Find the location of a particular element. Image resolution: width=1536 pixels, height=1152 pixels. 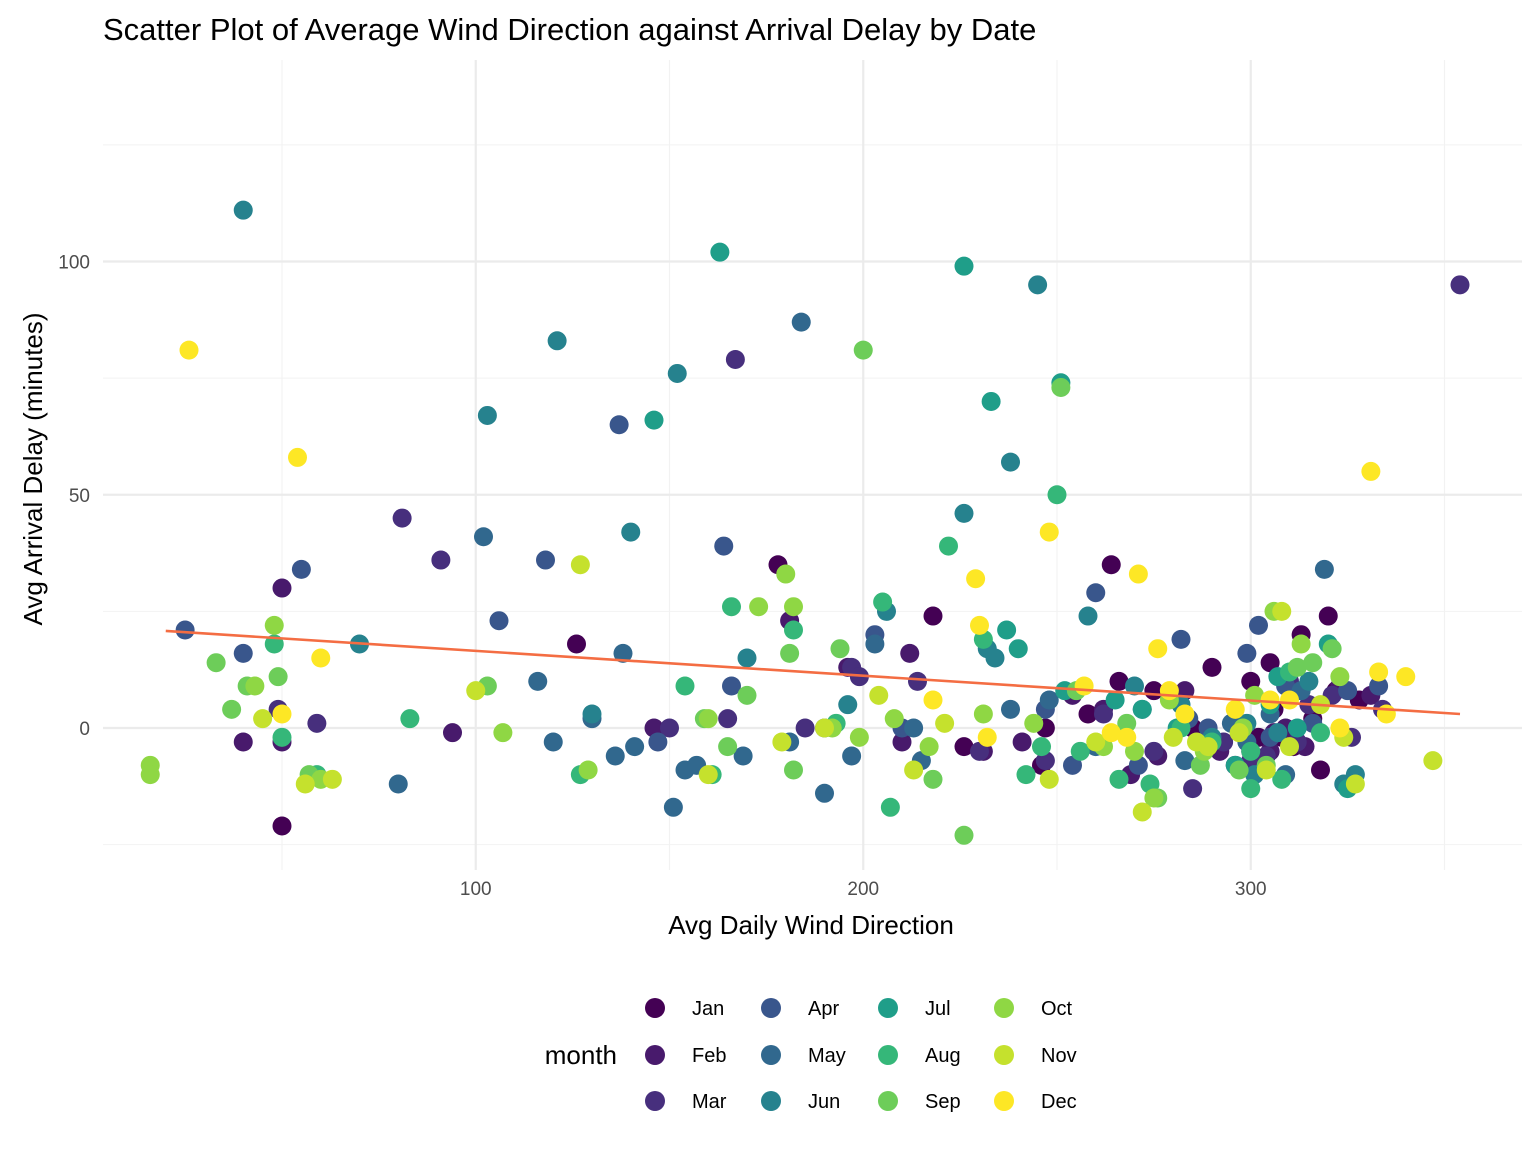

legend-label: Sep is located at coordinates (943, 1102).